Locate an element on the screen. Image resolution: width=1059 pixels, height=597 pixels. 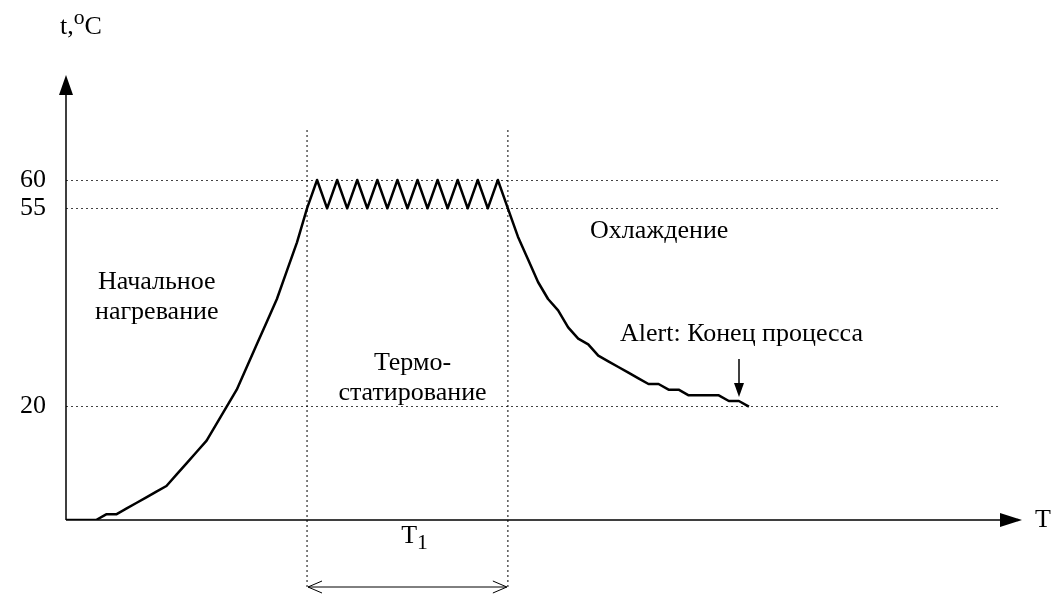
y-tick-label: 60 is located at coordinates (33, 178).